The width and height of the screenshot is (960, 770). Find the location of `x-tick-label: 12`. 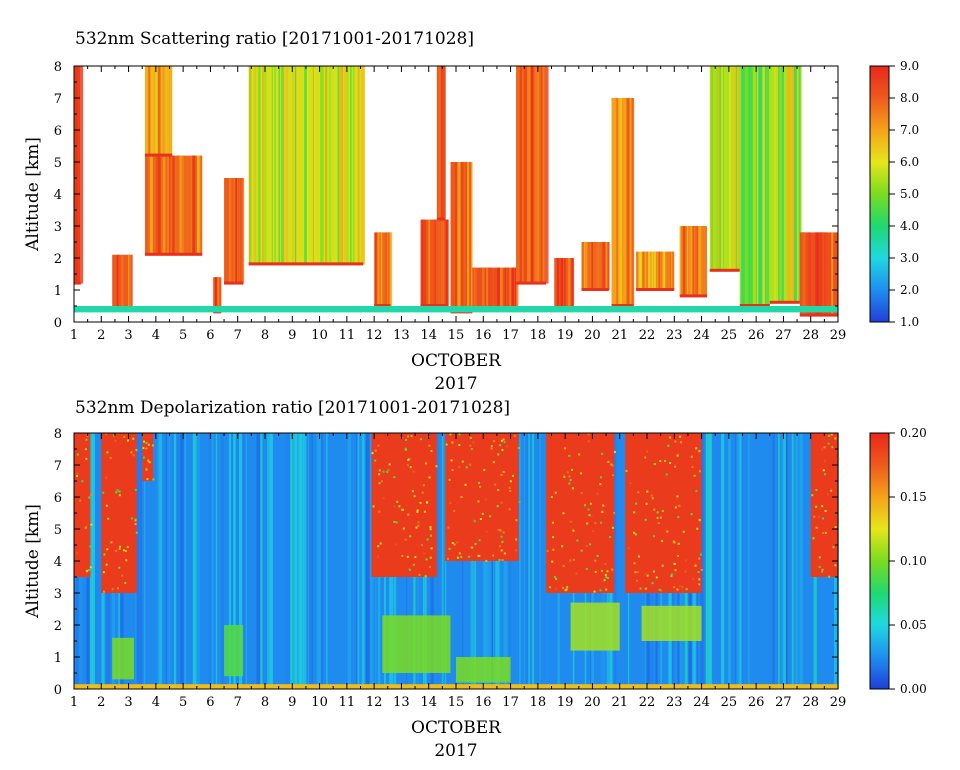

x-tick-label: 12 is located at coordinates (374, 335).